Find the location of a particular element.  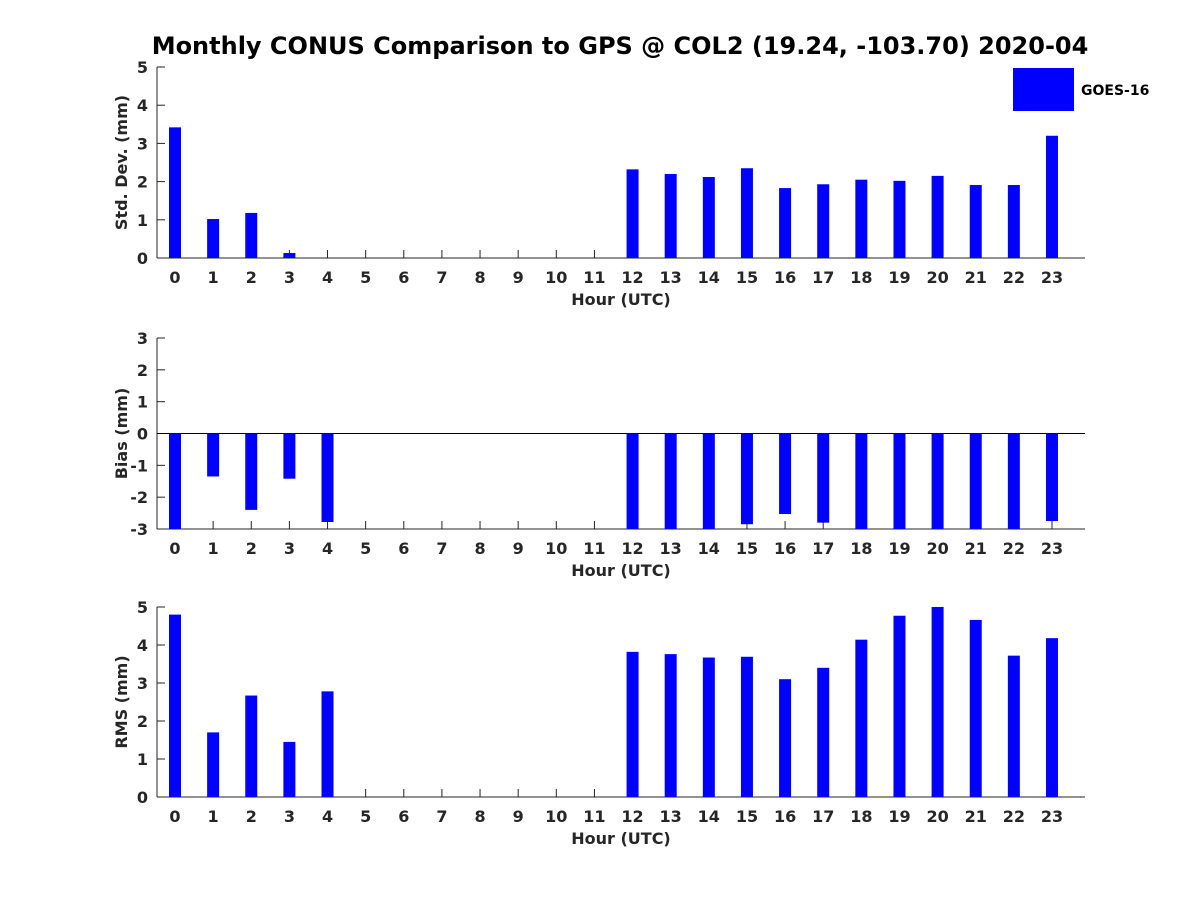

y-tick-label: -3 is located at coordinates (139, 529).